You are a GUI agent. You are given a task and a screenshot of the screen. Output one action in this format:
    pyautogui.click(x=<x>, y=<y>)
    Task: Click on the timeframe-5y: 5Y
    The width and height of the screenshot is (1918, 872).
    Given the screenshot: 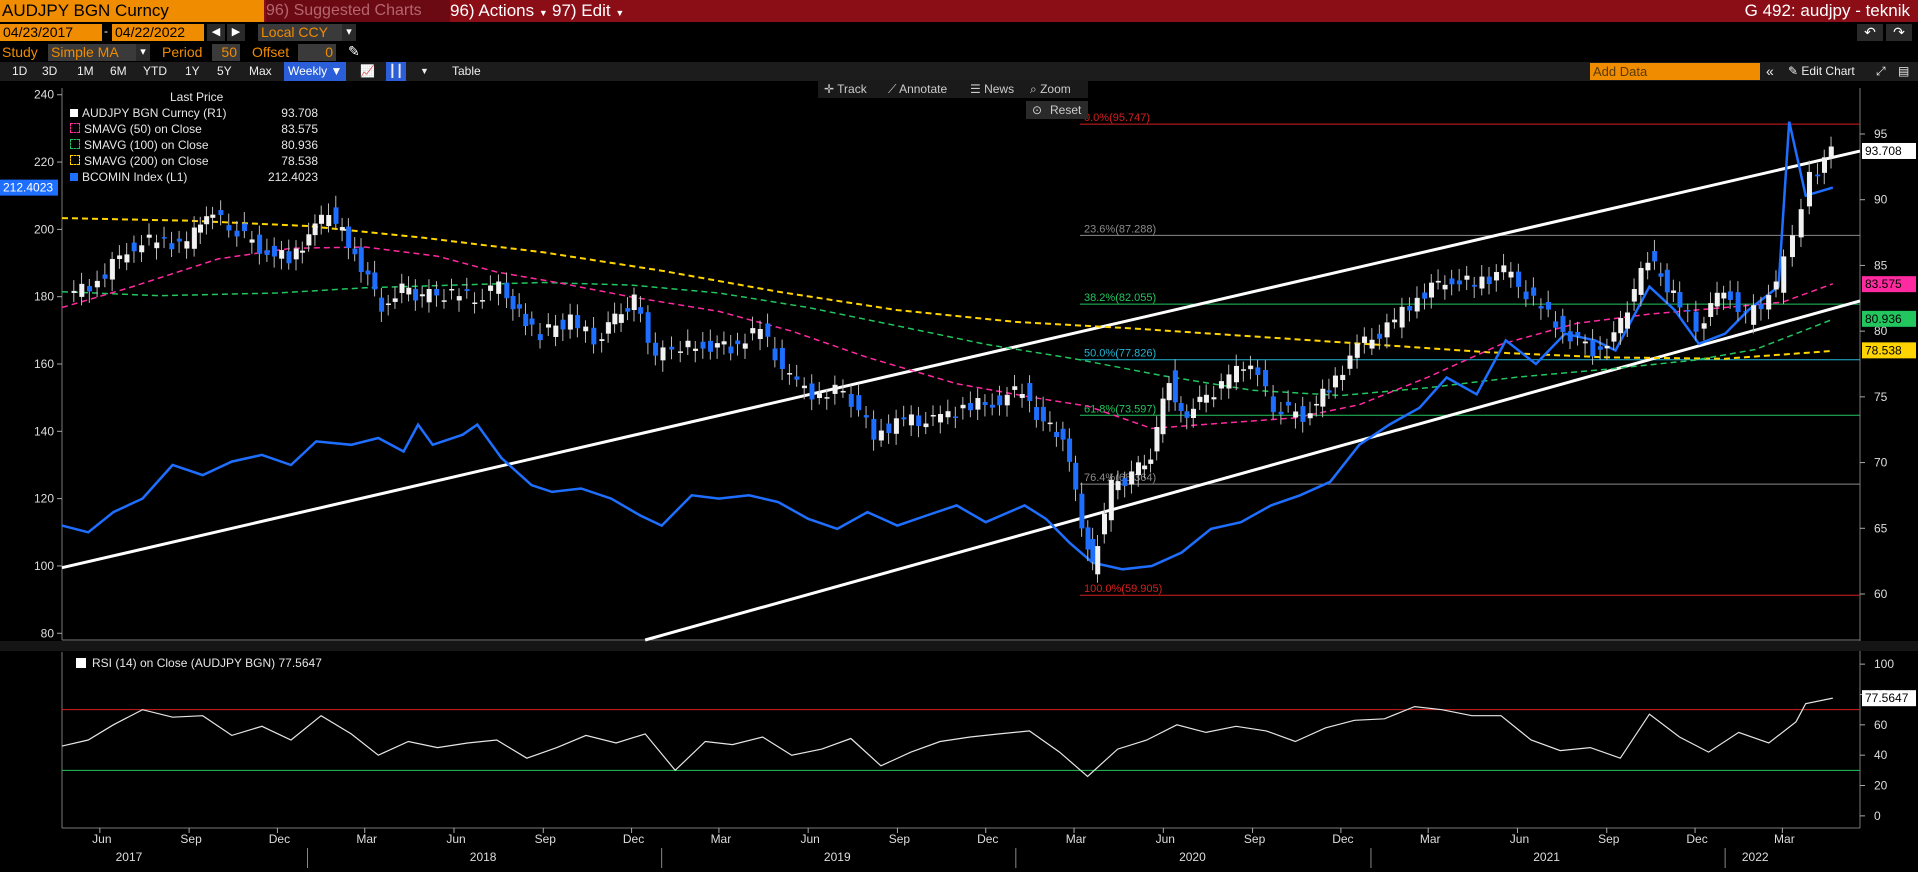 What is the action you would take?
    pyautogui.click(x=224, y=71)
    